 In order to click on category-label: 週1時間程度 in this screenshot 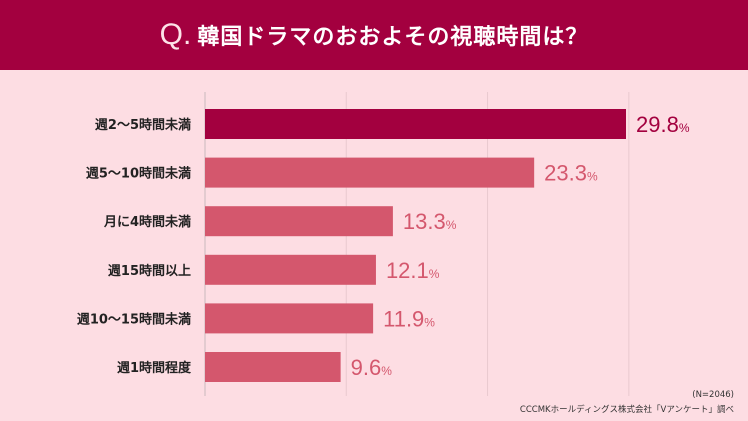, I will do `click(154, 368)`.